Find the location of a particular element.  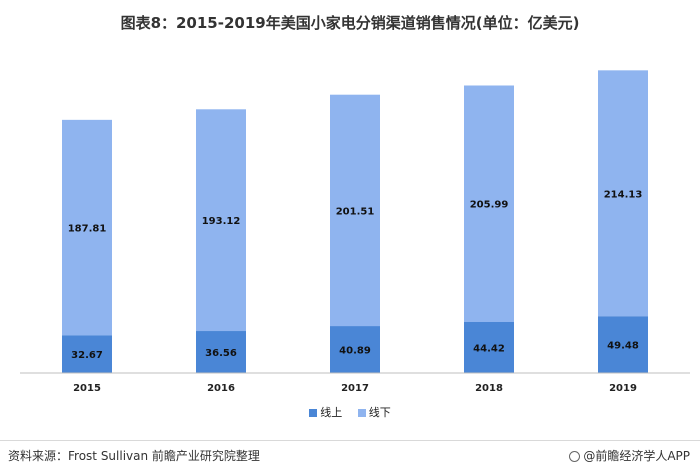

bar-offline-2018 is located at coordinates (489, 203).